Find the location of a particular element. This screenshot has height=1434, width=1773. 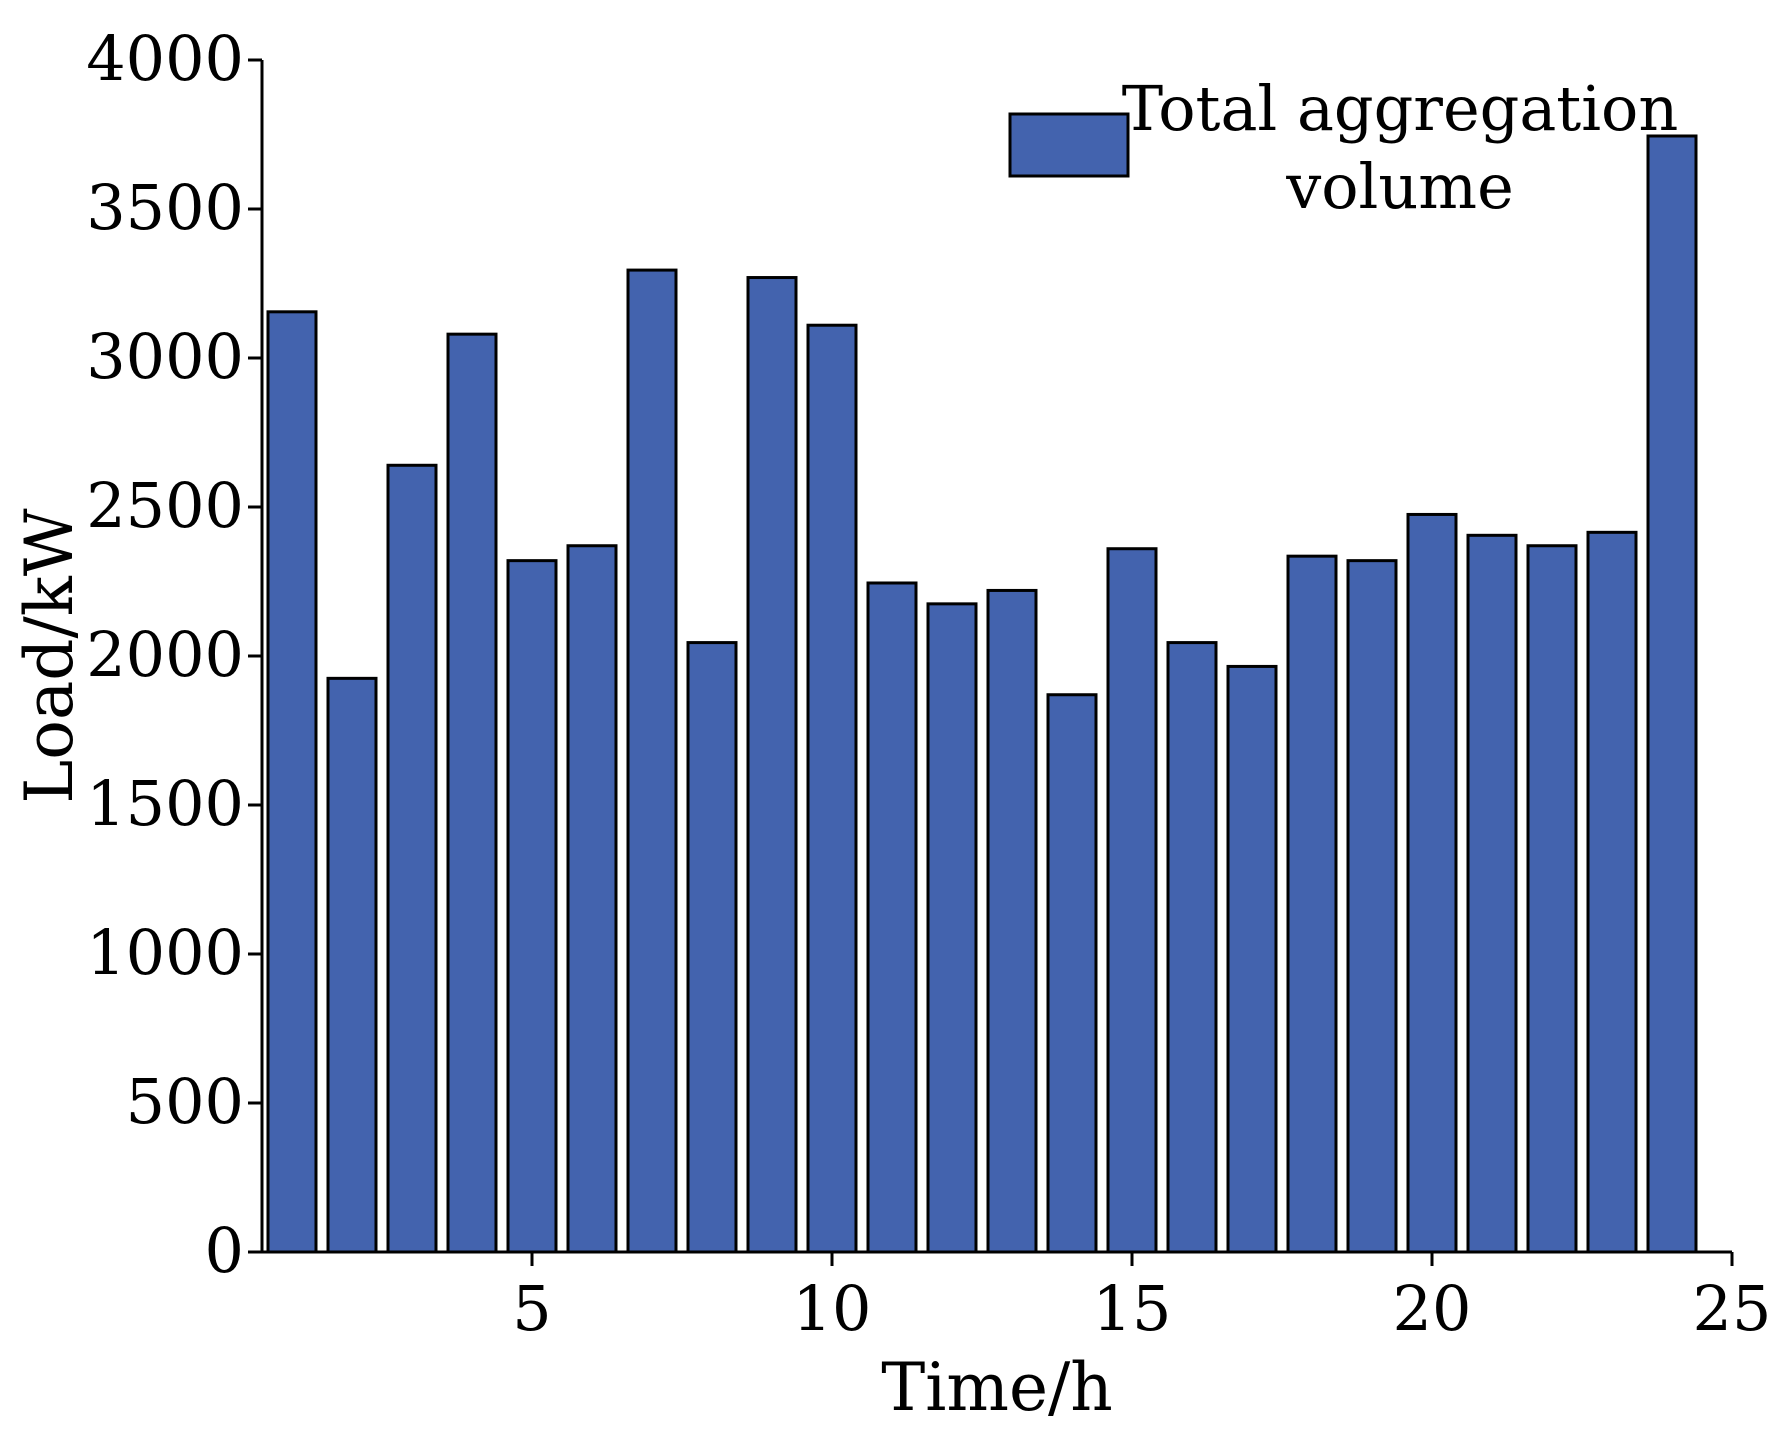

x-ticks-group: 5 10 15 20 25 is located at coordinates (1141, 1298).